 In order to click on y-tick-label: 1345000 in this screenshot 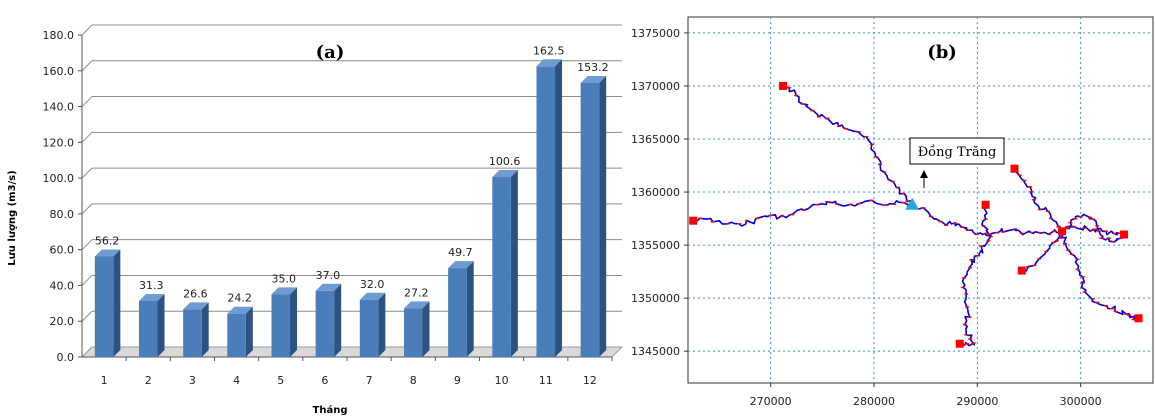, I will do `click(655, 351)`.